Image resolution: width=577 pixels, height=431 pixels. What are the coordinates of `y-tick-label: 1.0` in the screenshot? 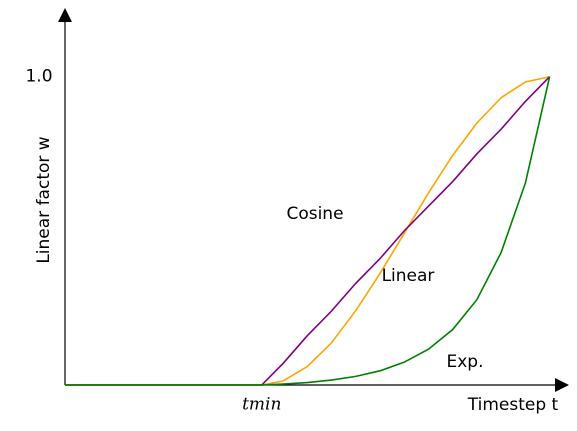 It's located at (38, 77).